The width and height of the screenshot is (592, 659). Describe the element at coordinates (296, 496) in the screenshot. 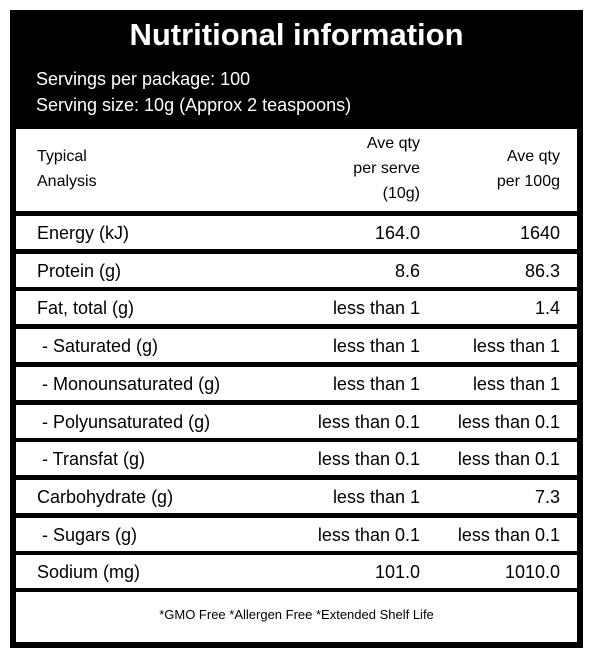

I see `table-row: Carbohydrate (g) less than 1 7.3` at that location.